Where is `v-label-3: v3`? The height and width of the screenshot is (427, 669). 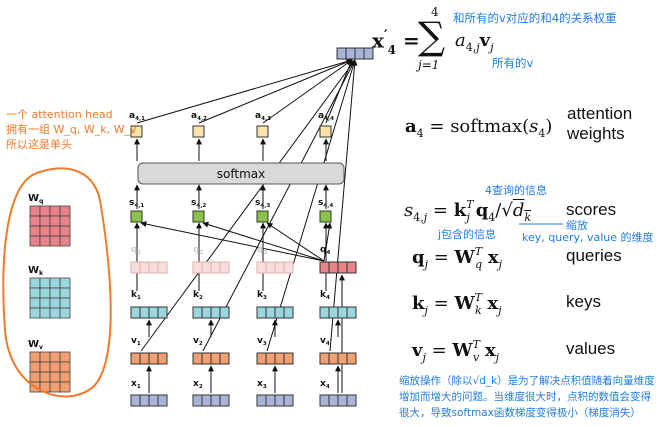
v-label-3: v3 is located at coordinates (262, 341).